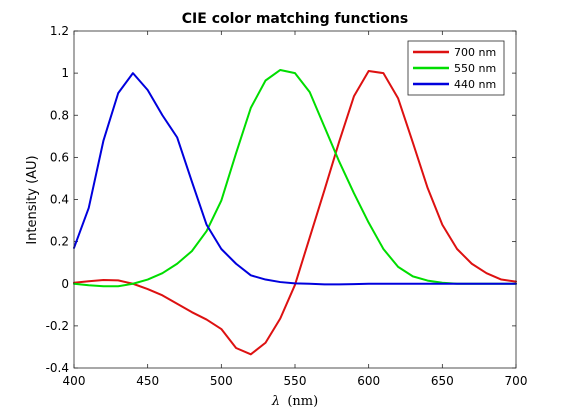 Image resolution: width=570 pixels, height=413 pixels. Describe the element at coordinates (147, 381) in the screenshot. I see `x-tick-label: 450` at that location.